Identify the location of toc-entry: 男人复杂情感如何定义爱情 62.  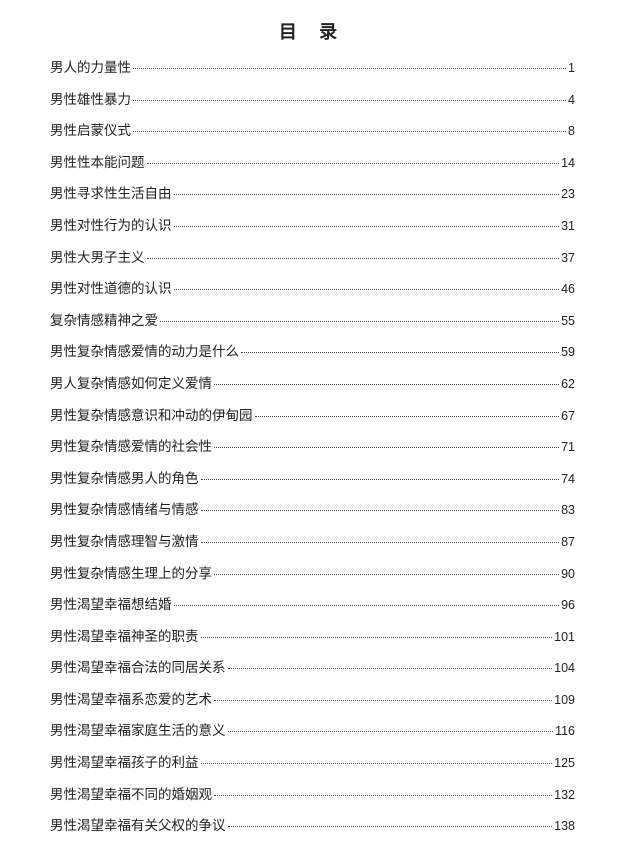
(312, 388).